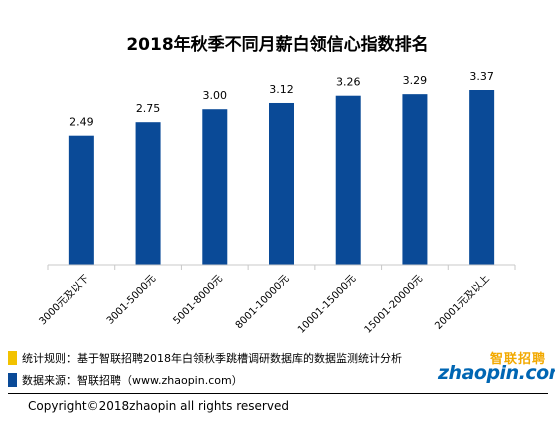 The image size is (555, 428). Describe the element at coordinates (81, 122) in the screenshot. I see `bar-value-label: 2.49` at that location.